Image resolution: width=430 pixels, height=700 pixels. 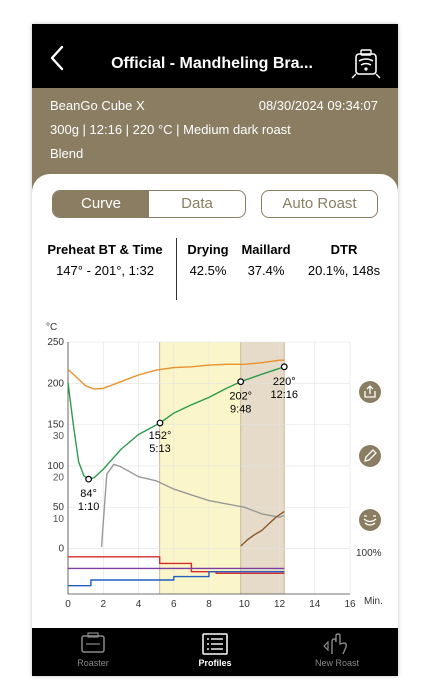 What do you see at coordinates (159, 449) in the screenshot?
I see `marker-label: 5:13` at bounding box center [159, 449].